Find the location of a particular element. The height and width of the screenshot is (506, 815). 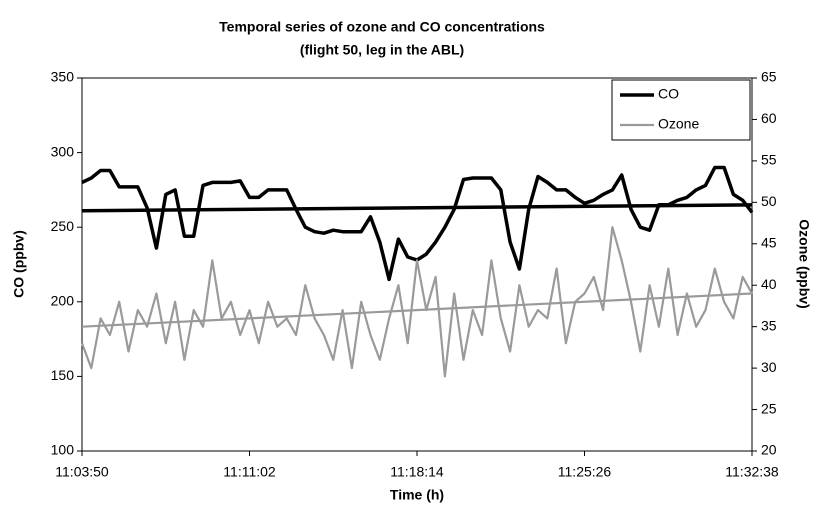

legend-box is located at coordinates (681, 110).